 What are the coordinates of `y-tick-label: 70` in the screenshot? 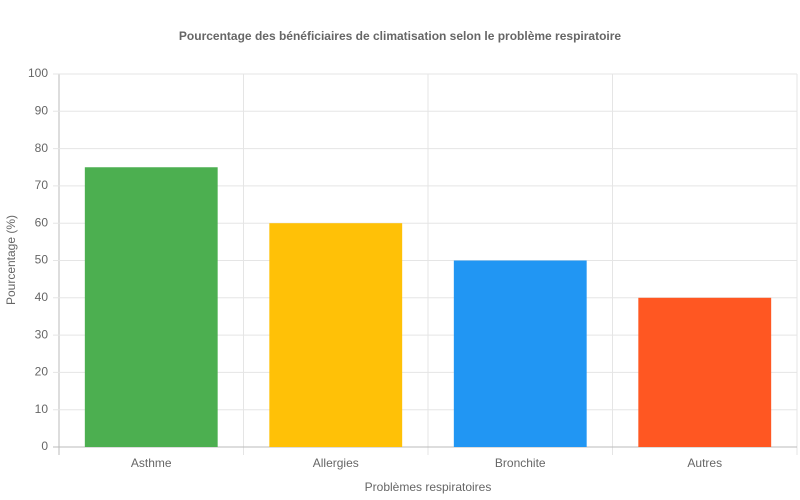 It's located at (42, 185).